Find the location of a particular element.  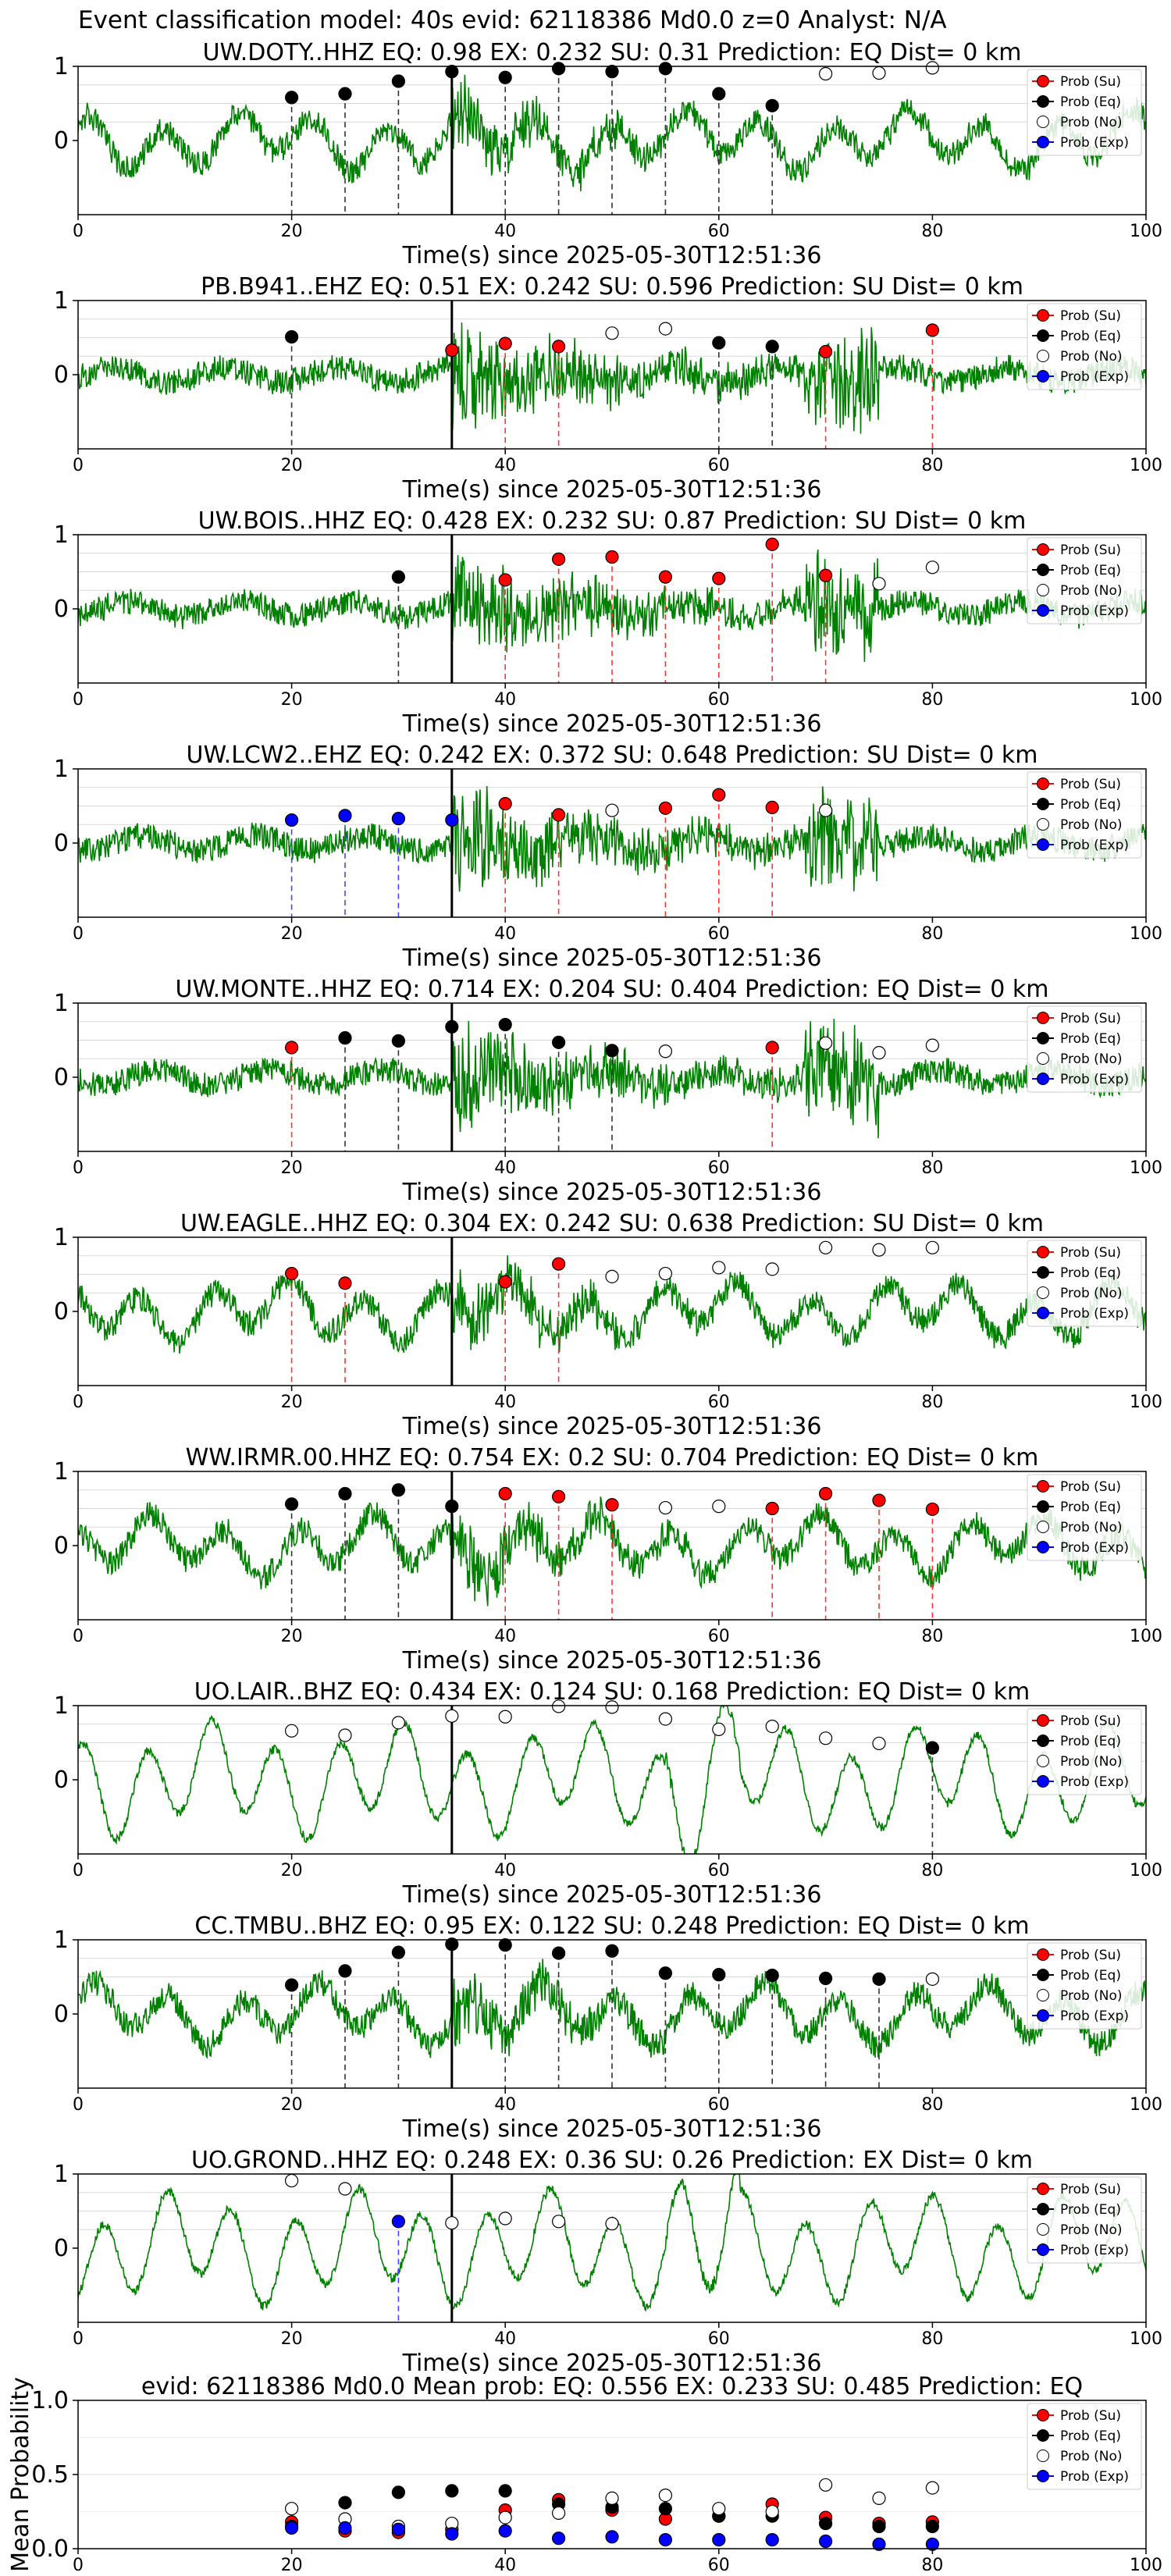

legend: Prob (Su) Prob (Eq) Prob (No) Prob (Exp) is located at coordinates (1084, 1283).